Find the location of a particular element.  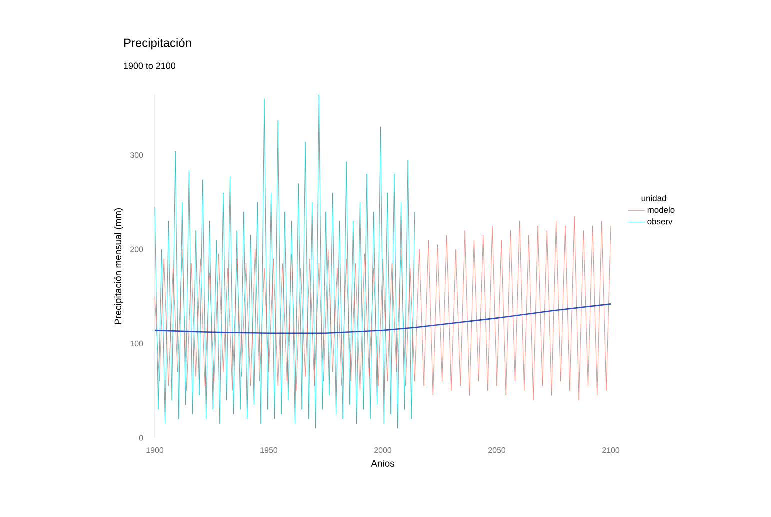

legend-label: observ is located at coordinates (660, 221).